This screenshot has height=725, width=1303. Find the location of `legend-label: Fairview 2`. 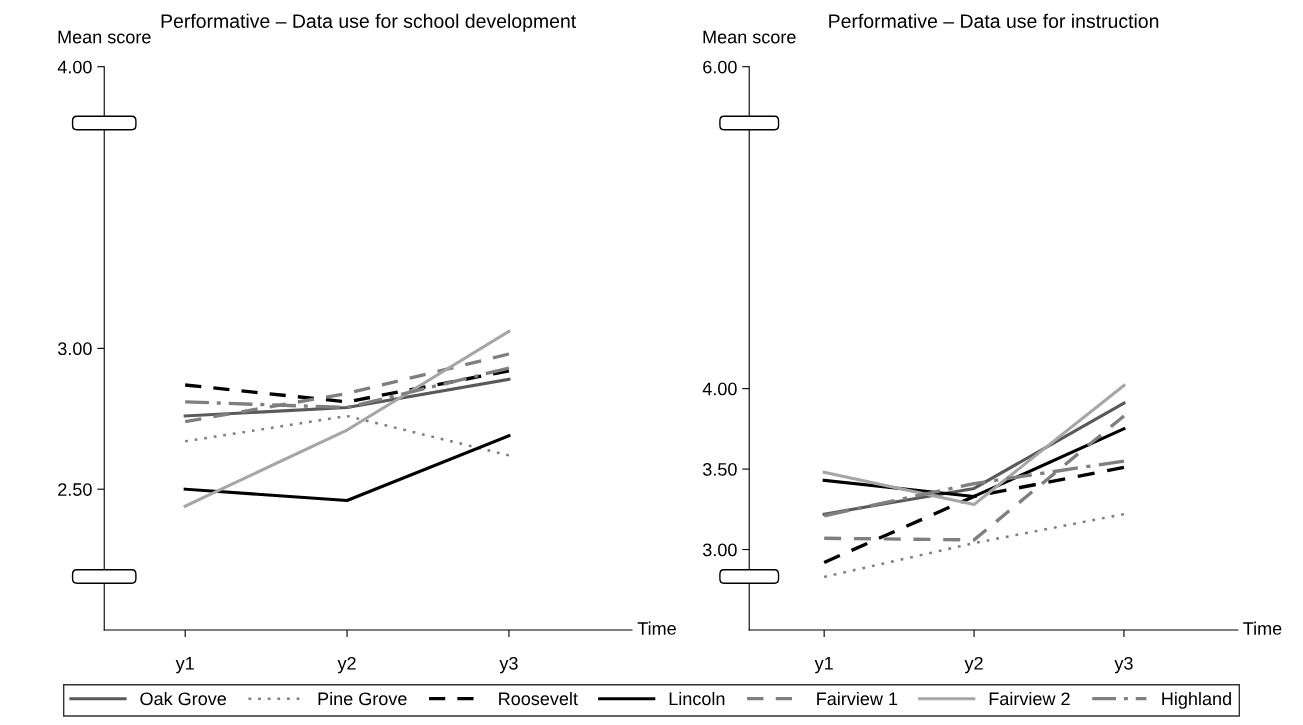

legend-label: Fairview 2 is located at coordinates (1029, 698).